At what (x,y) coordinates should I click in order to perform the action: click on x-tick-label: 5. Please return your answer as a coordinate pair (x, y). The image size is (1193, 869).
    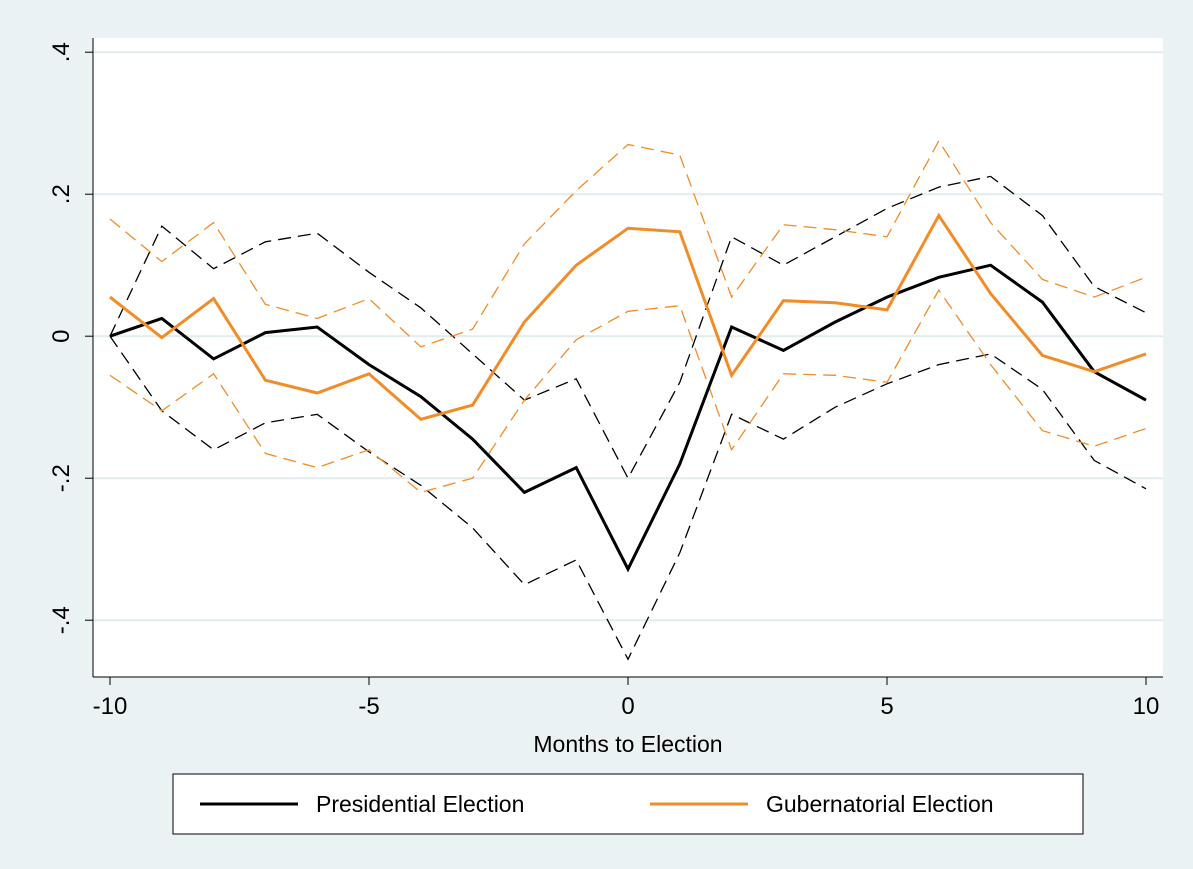
    Looking at the image, I should click on (886, 706).